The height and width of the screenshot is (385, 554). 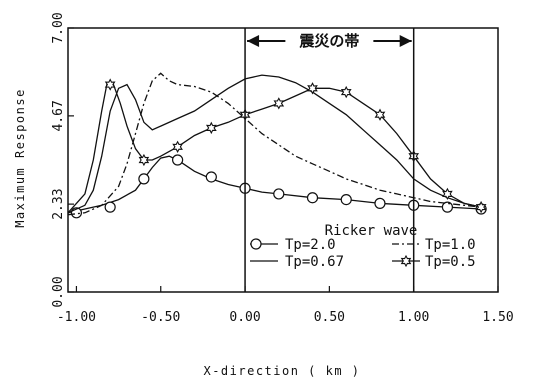 What do you see at coordinates (310, 245) in the screenshot?
I see `legend-label-1: Tp=2.0` at bounding box center [310, 245].